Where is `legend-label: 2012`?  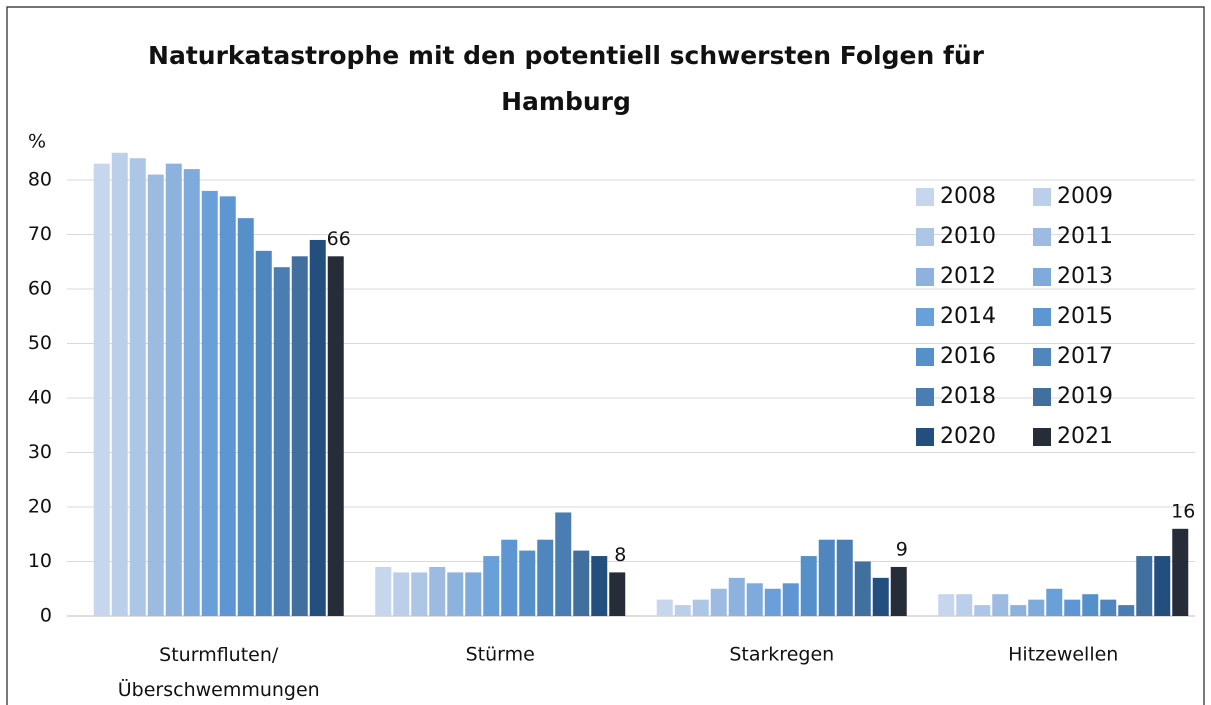
legend-label: 2012 is located at coordinates (968, 276).